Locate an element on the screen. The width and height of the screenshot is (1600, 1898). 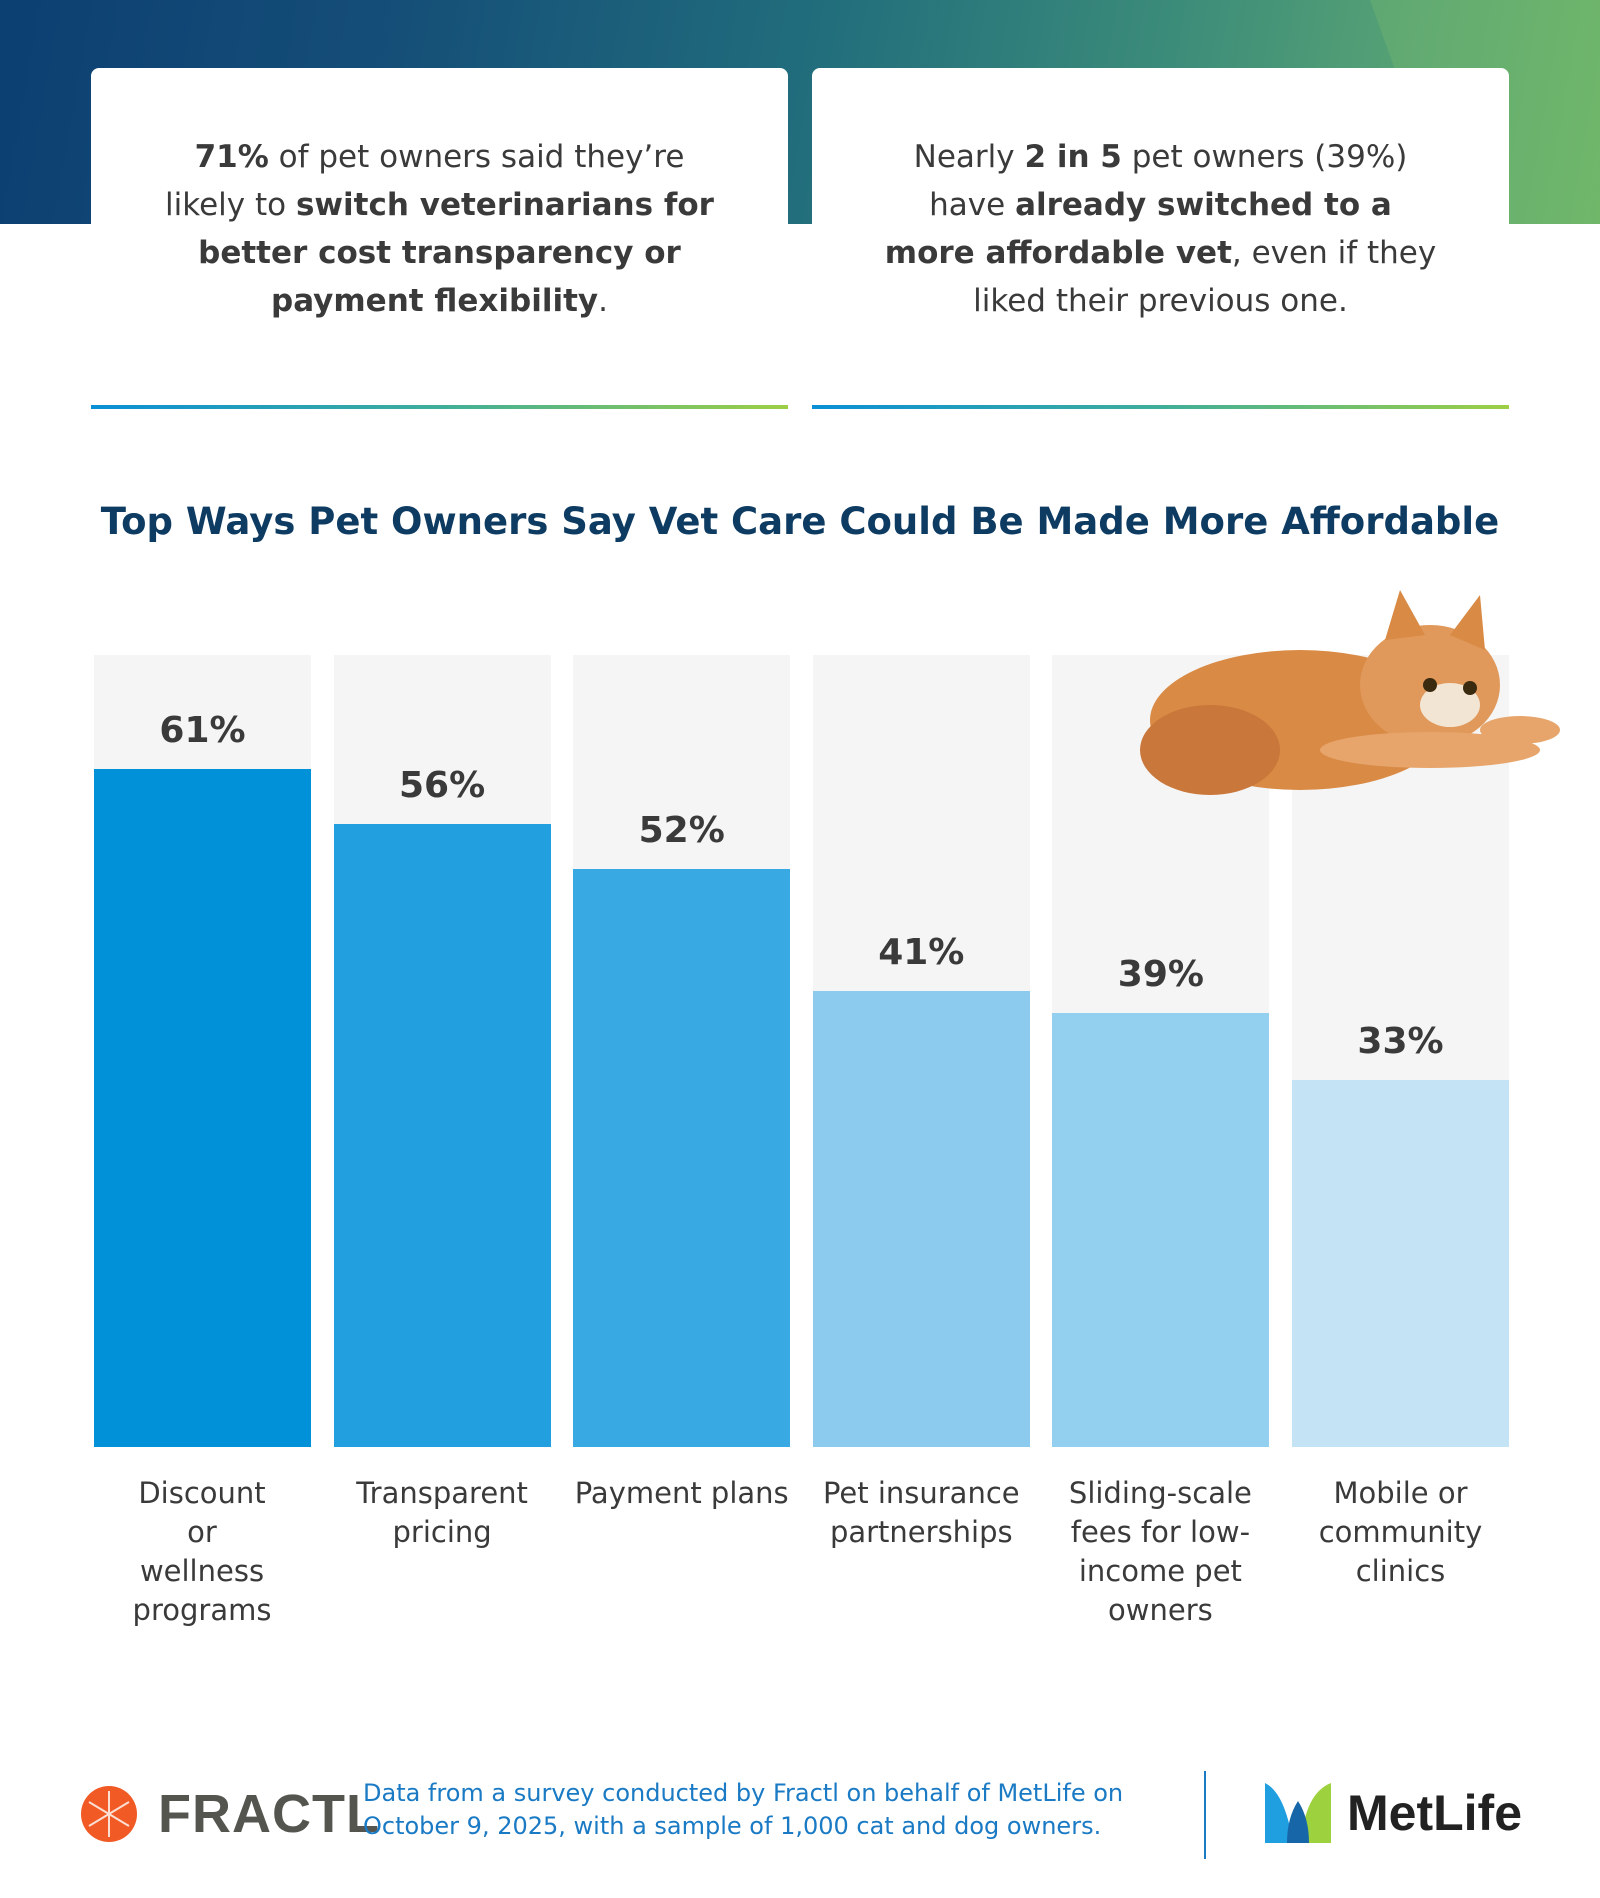
stat-fragment: Nearly is located at coordinates (969, 156).